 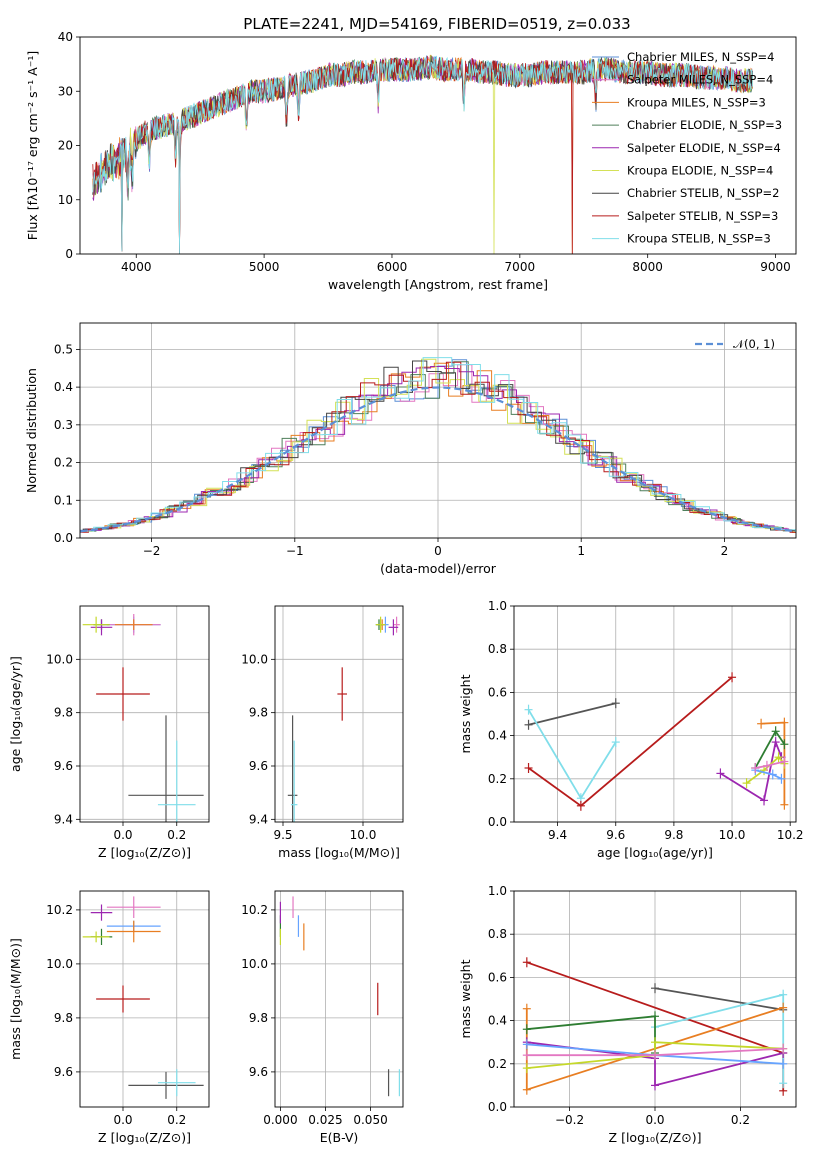 I want to click on legend-label: Chabrier MILES, N_SSP=4, so click(x=700, y=57).